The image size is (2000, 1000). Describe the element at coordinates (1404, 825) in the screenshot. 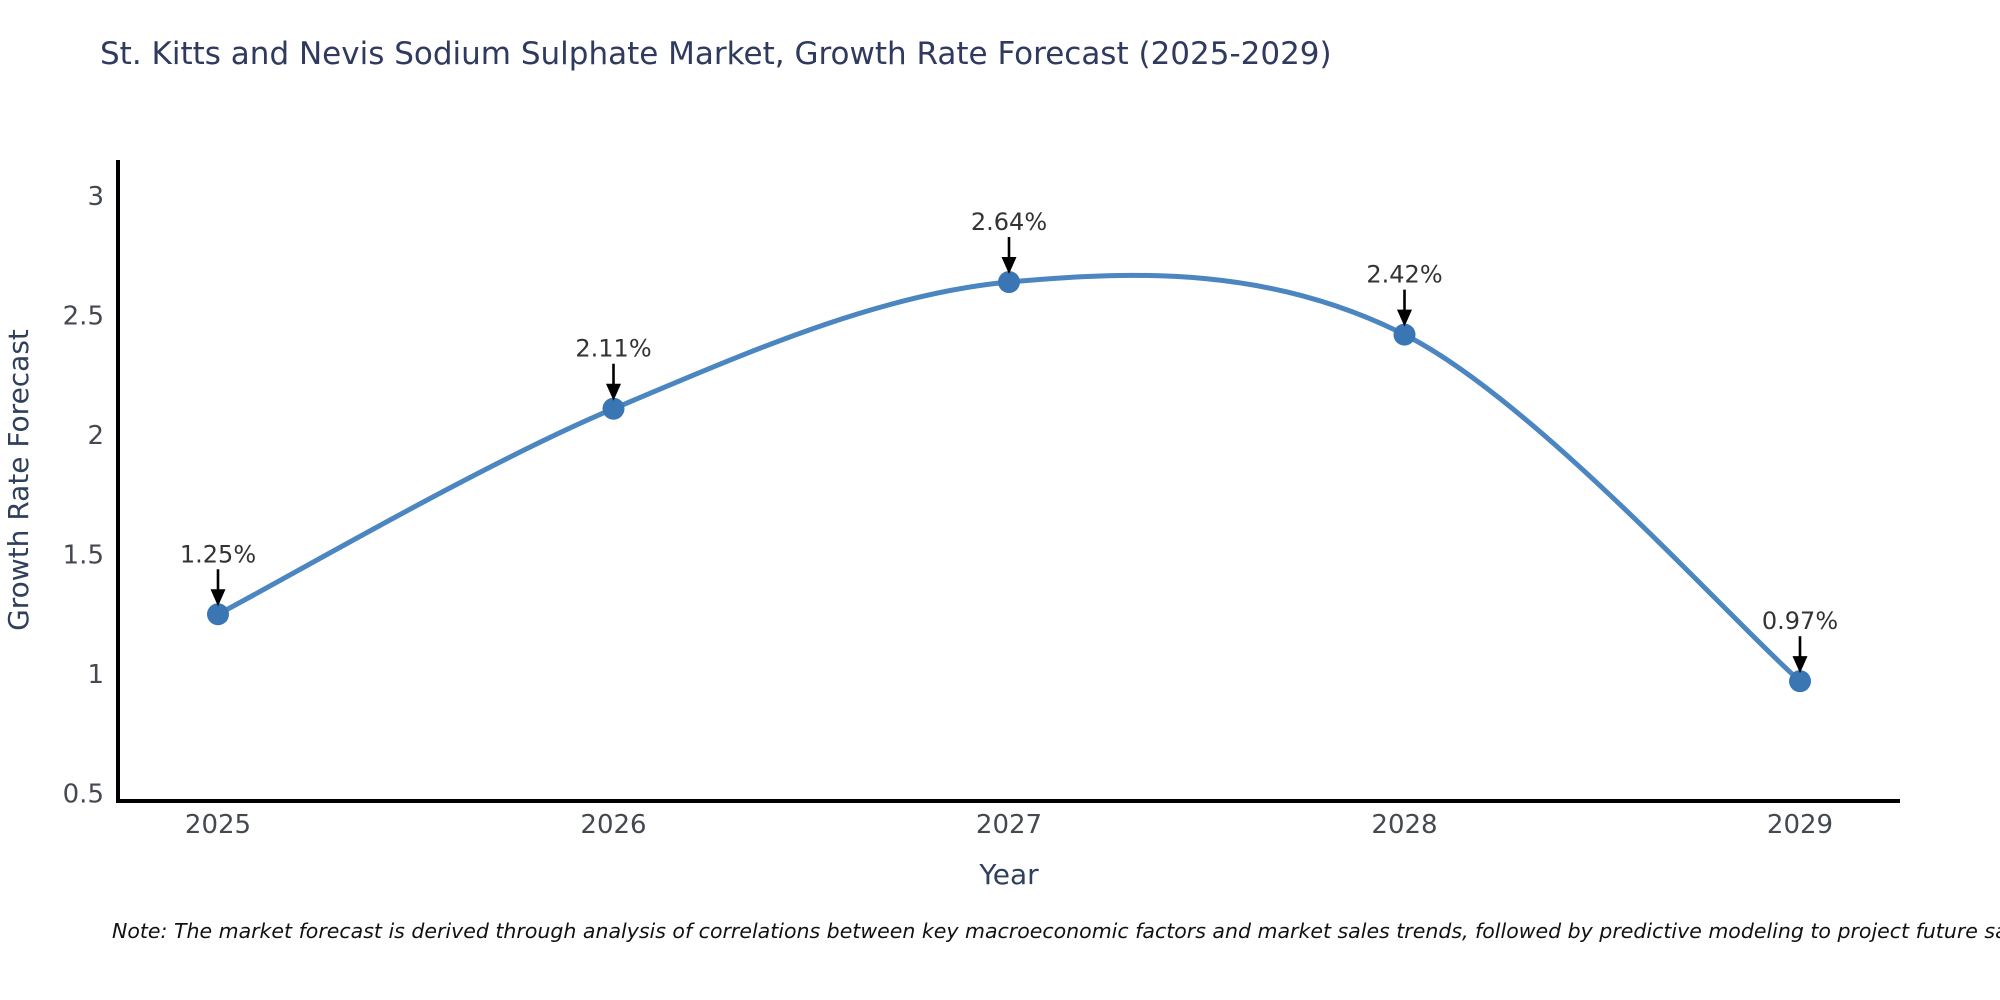

I see `x-tick-label: 2028` at that location.